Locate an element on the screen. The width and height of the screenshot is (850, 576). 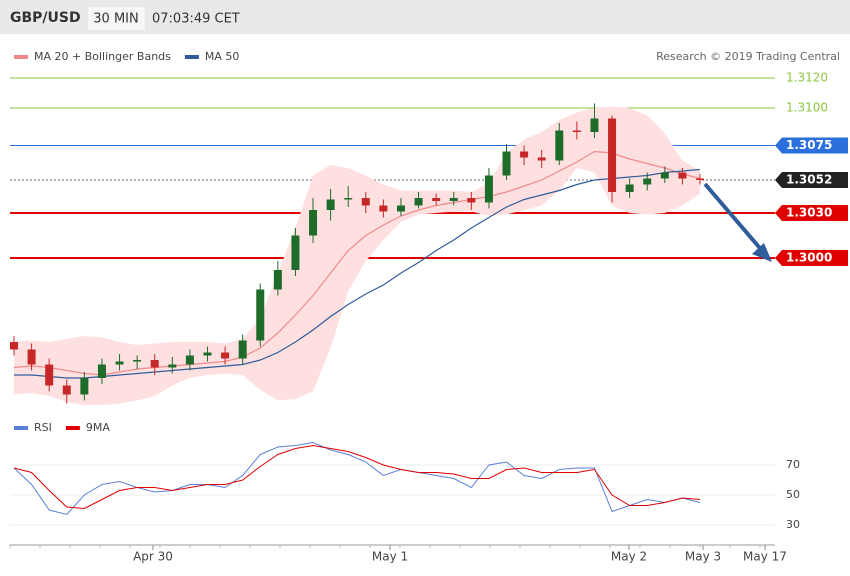
legend-label: 9MA is located at coordinates (98, 427).